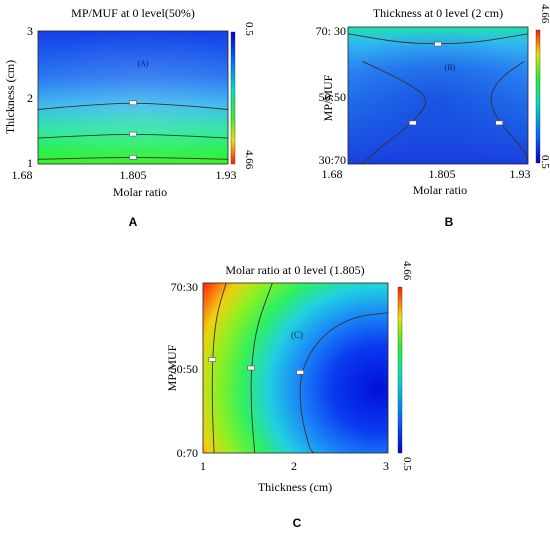 Image resolution: width=550 pixels, height=536 pixels. What do you see at coordinates (184, 369) in the screenshot?
I see `panel-c-ytick-2: 50:50` at bounding box center [184, 369].